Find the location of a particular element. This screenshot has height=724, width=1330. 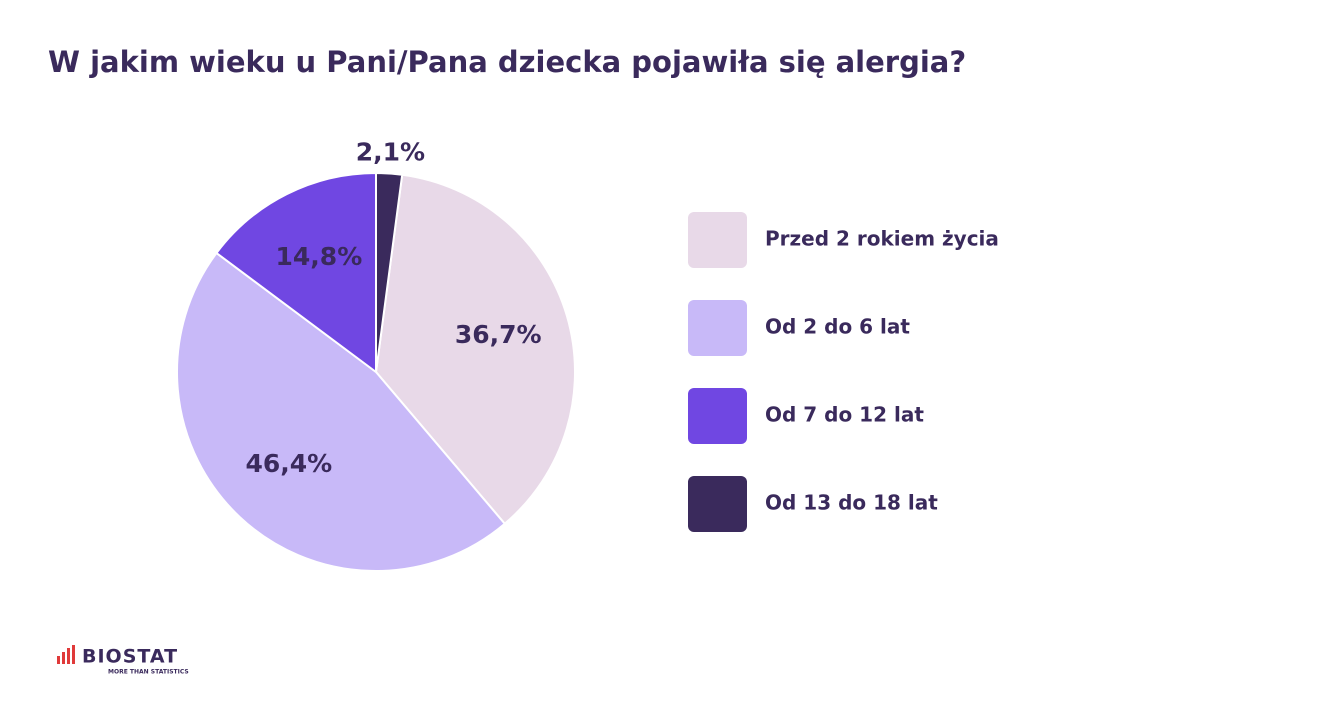

legend-label: Przed 2 rokiem życia is located at coordinates (882, 239).